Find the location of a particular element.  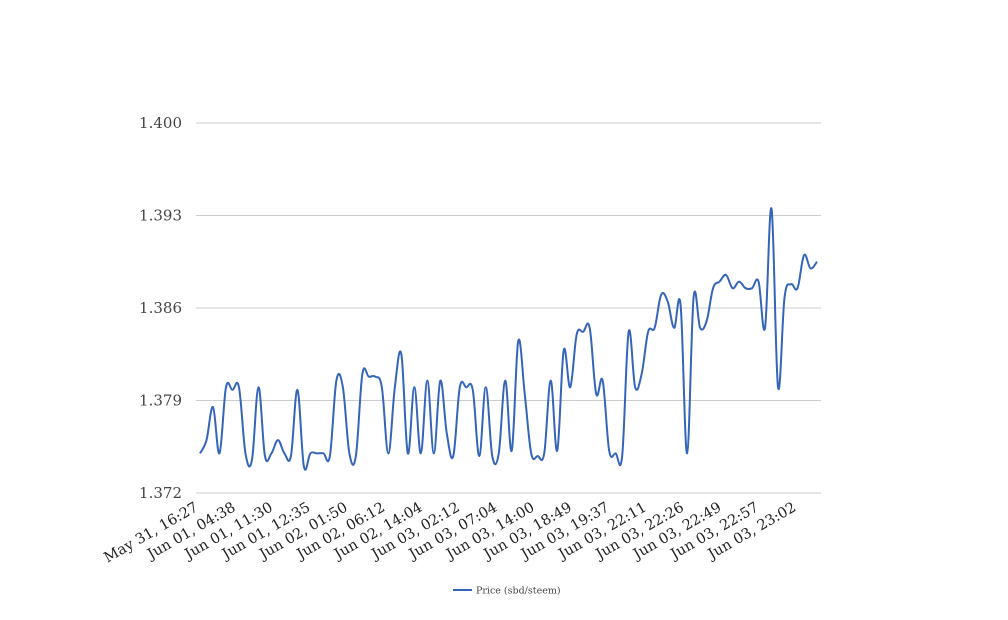

y-axis-ticks: 1.372 1.379 1.386 1.393 1.400 is located at coordinates (160, 308).